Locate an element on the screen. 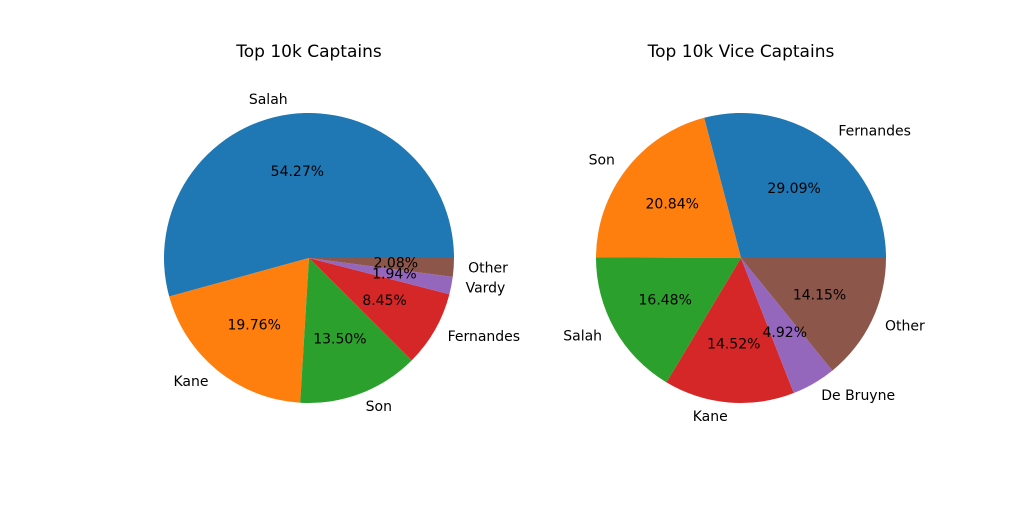 This screenshot has height=512, width=1024. pie-slice-de-bruyne is located at coordinates (787, 326).